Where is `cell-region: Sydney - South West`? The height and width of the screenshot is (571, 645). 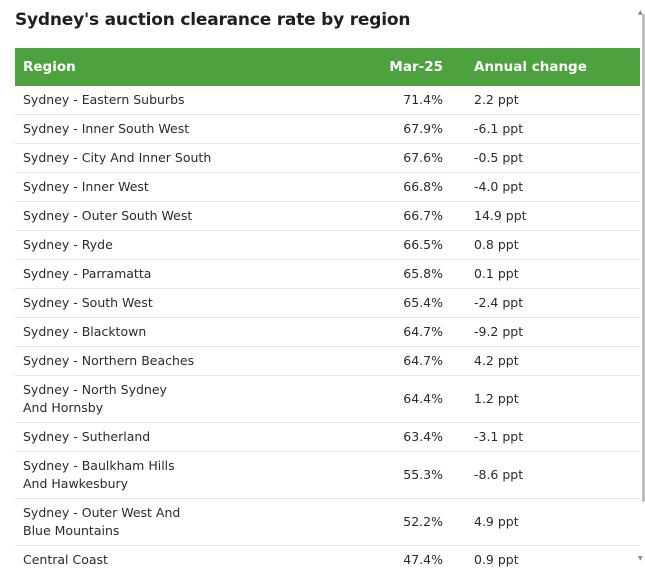
cell-region: Sydney - South West is located at coordinates (189, 303).